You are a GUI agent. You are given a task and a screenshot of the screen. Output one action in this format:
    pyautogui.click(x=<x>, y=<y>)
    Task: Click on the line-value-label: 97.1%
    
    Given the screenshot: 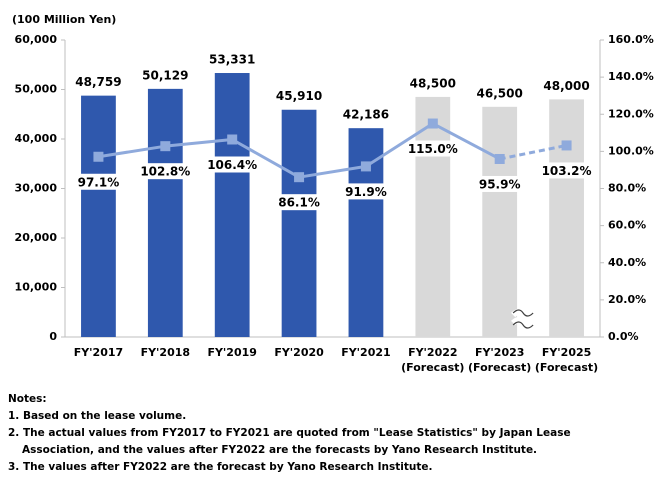 What is the action you would take?
    pyautogui.click(x=99, y=182)
    